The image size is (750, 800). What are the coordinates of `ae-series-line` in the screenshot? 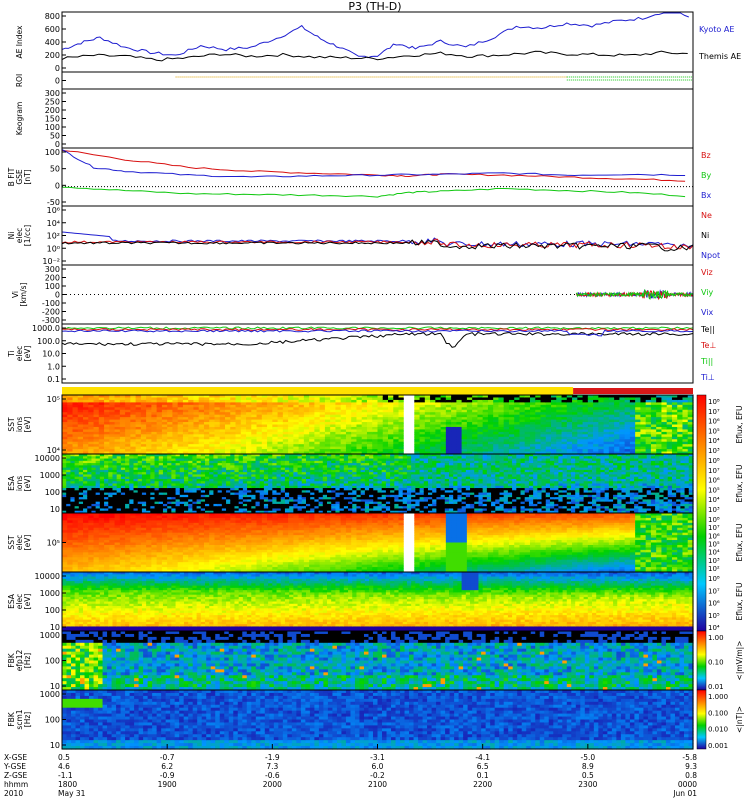 It's located at (374, 56).